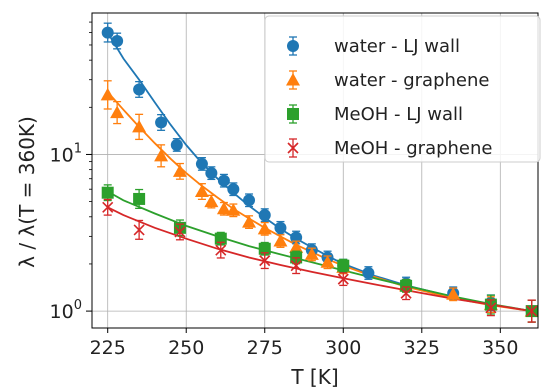 This screenshot has height=388, width=542. What do you see at coordinates (293, 114) in the screenshot?
I see `legend-marker-square` at bounding box center [293, 114].